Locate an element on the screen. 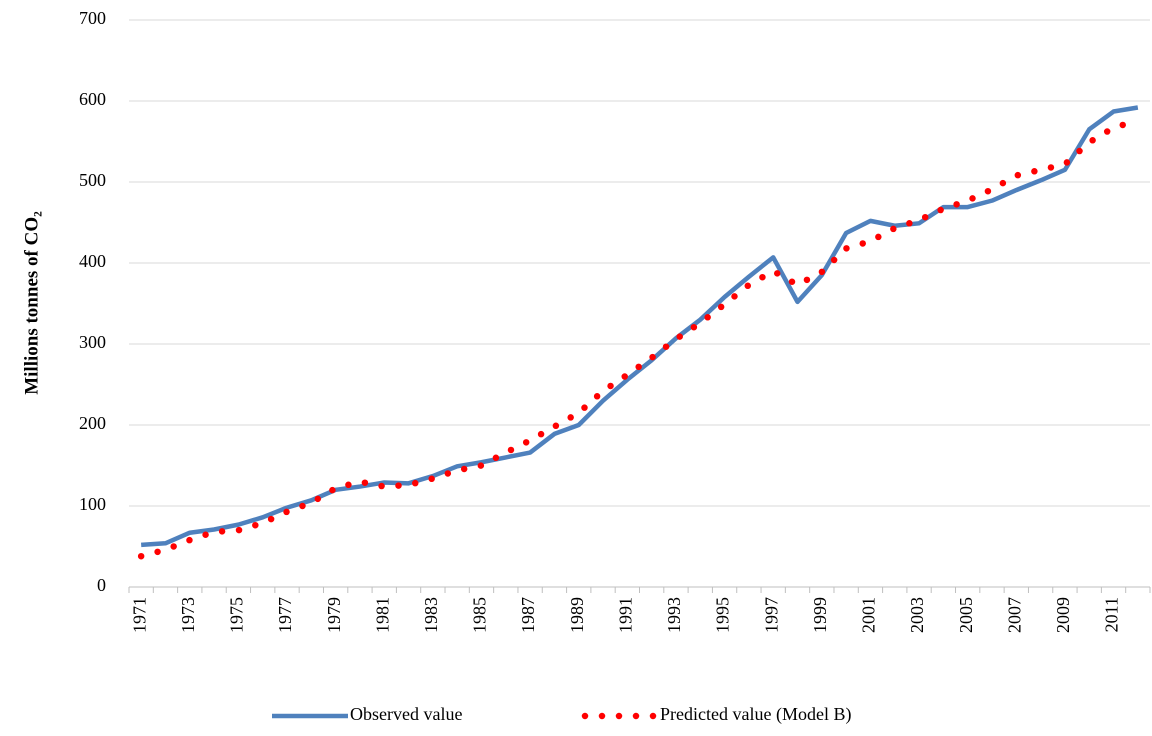 This screenshot has height=736, width=1152. y-tick-label: 100 is located at coordinates (92, 504).